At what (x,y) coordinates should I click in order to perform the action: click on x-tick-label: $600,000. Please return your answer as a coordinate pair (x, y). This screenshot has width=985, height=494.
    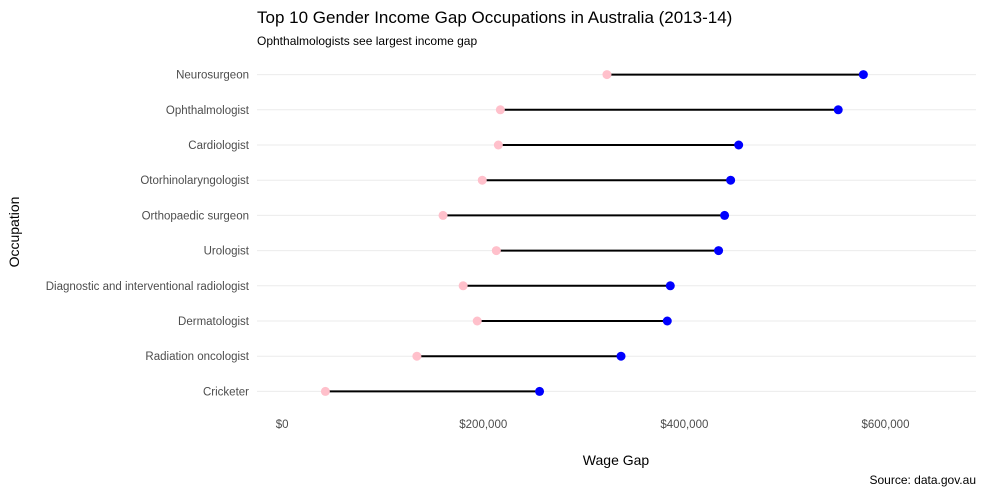
    Looking at the image, I should click on (886, 425).